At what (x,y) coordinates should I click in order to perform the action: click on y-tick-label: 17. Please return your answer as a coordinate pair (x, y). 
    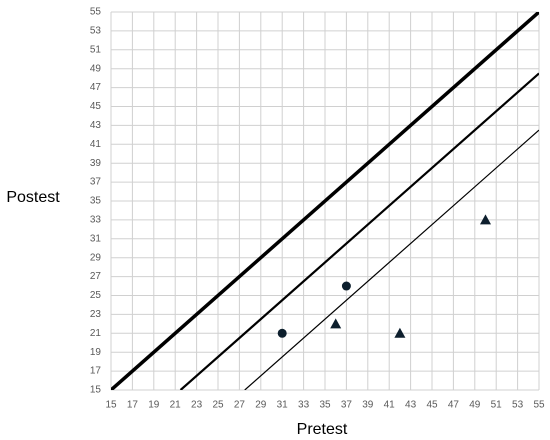
    Looking at the image, I should click on (96, 371).